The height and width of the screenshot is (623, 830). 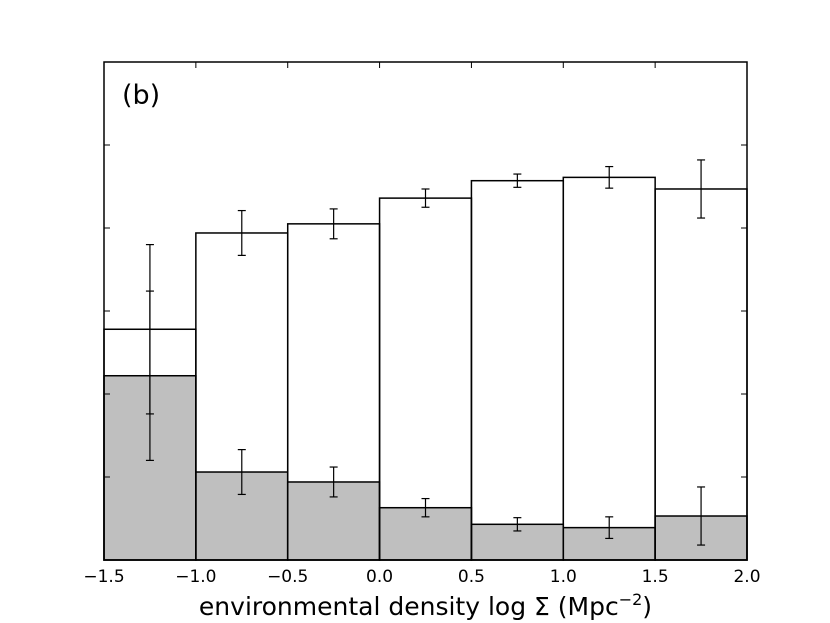 I want to click on x-tick-labels: −1.5 −1.0 −0.5 0.0 0.5 1.0 1.5 2.0, so click(x=421, y=577).